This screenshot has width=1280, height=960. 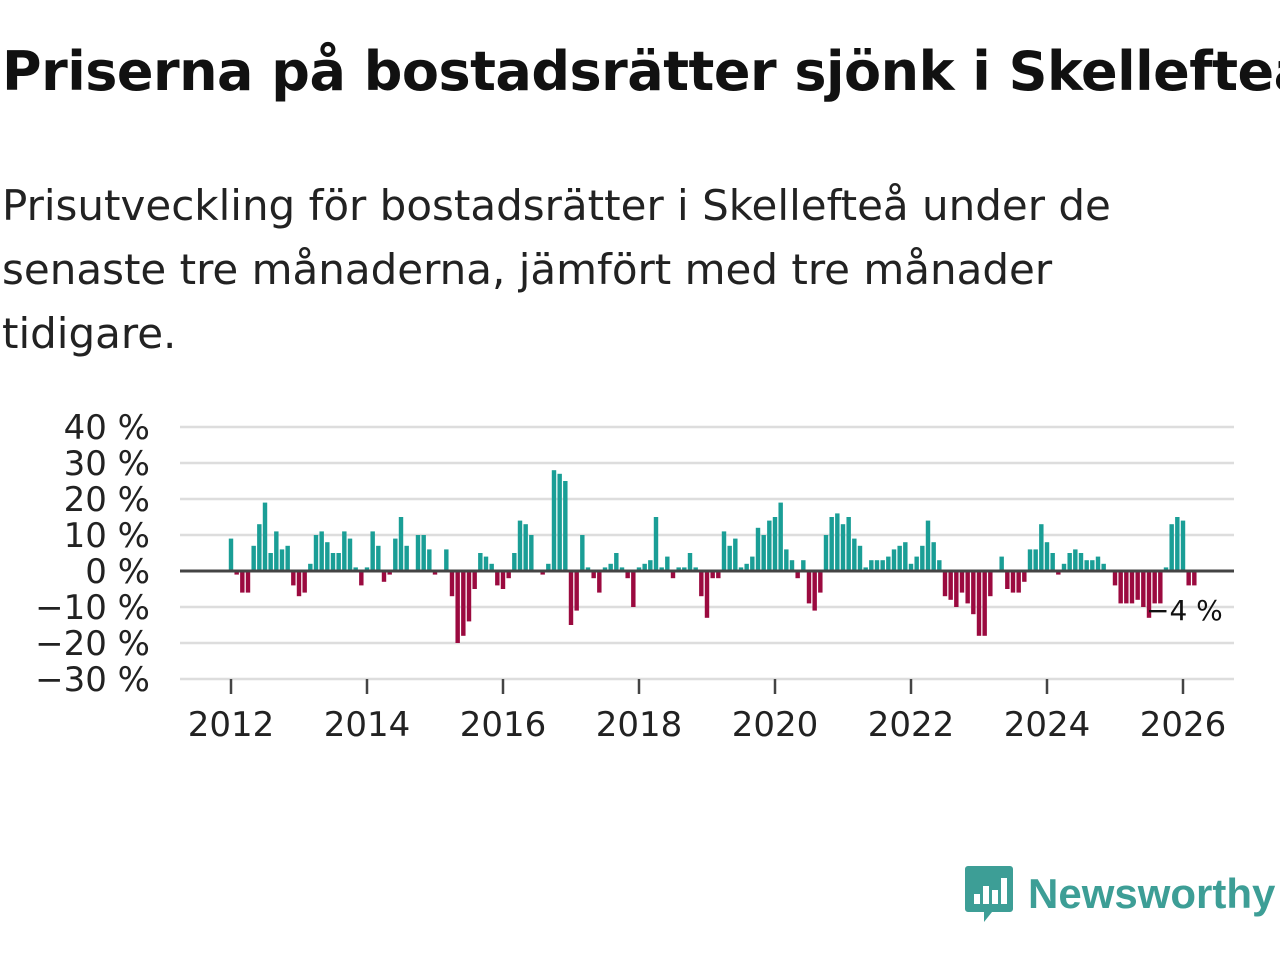 I want to click on y-tick-label: 20 %, so click(x=107, y=500).